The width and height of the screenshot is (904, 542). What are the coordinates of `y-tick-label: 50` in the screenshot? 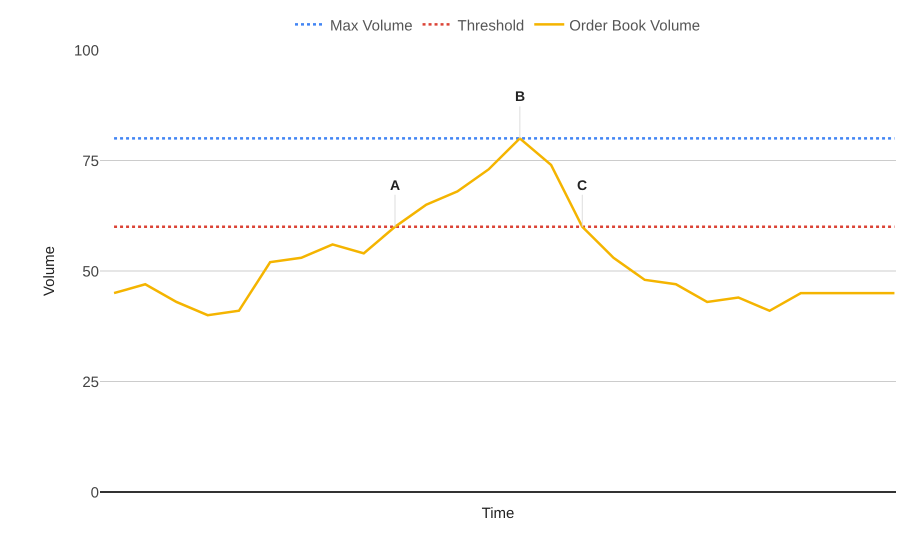 It's located at (90, 271).